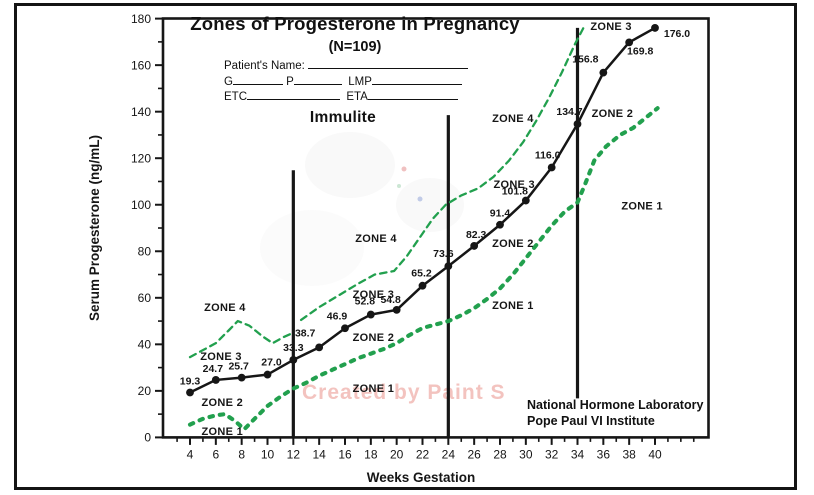  Describe the element at coordinates (141, 65) in the screenshot. I see `y-tick-label: 160` at that location.